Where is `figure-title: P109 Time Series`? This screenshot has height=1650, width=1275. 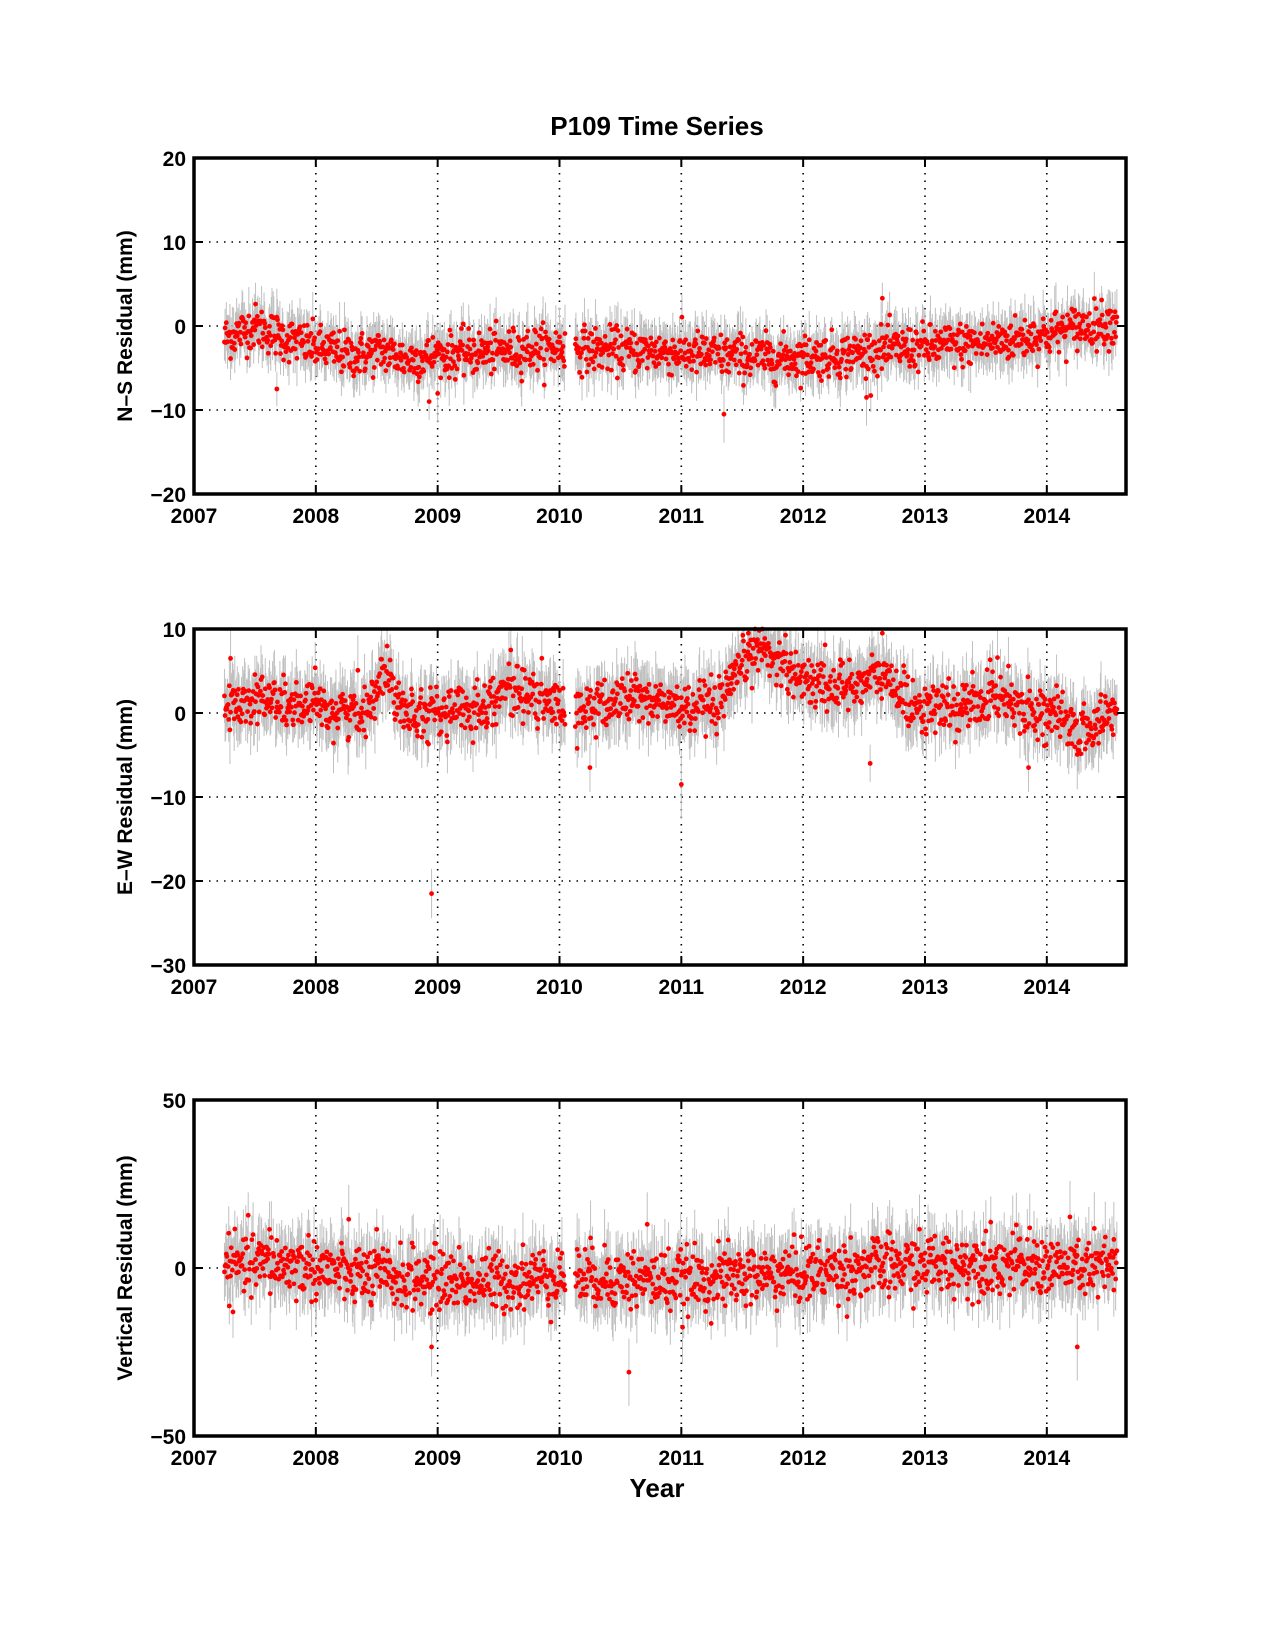 figure-title: P109 Time Series is located at coordinates (656, 126).